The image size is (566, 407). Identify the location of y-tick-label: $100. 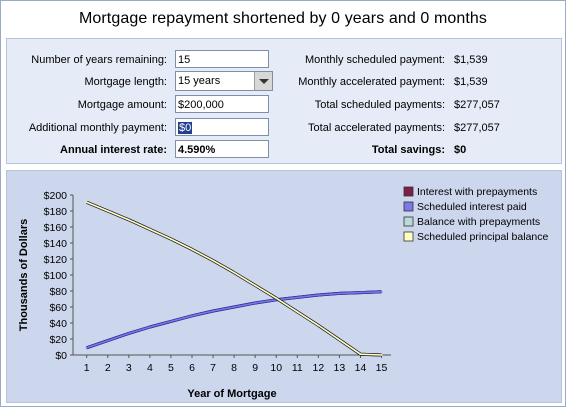
(56, 276).